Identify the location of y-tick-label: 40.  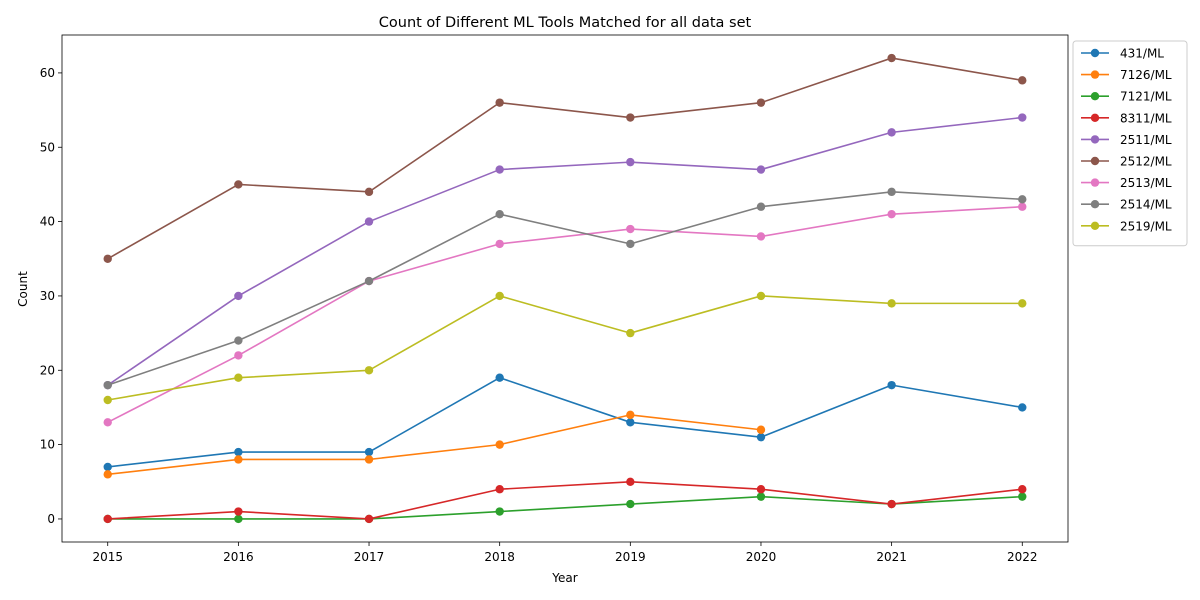
(47, 222).